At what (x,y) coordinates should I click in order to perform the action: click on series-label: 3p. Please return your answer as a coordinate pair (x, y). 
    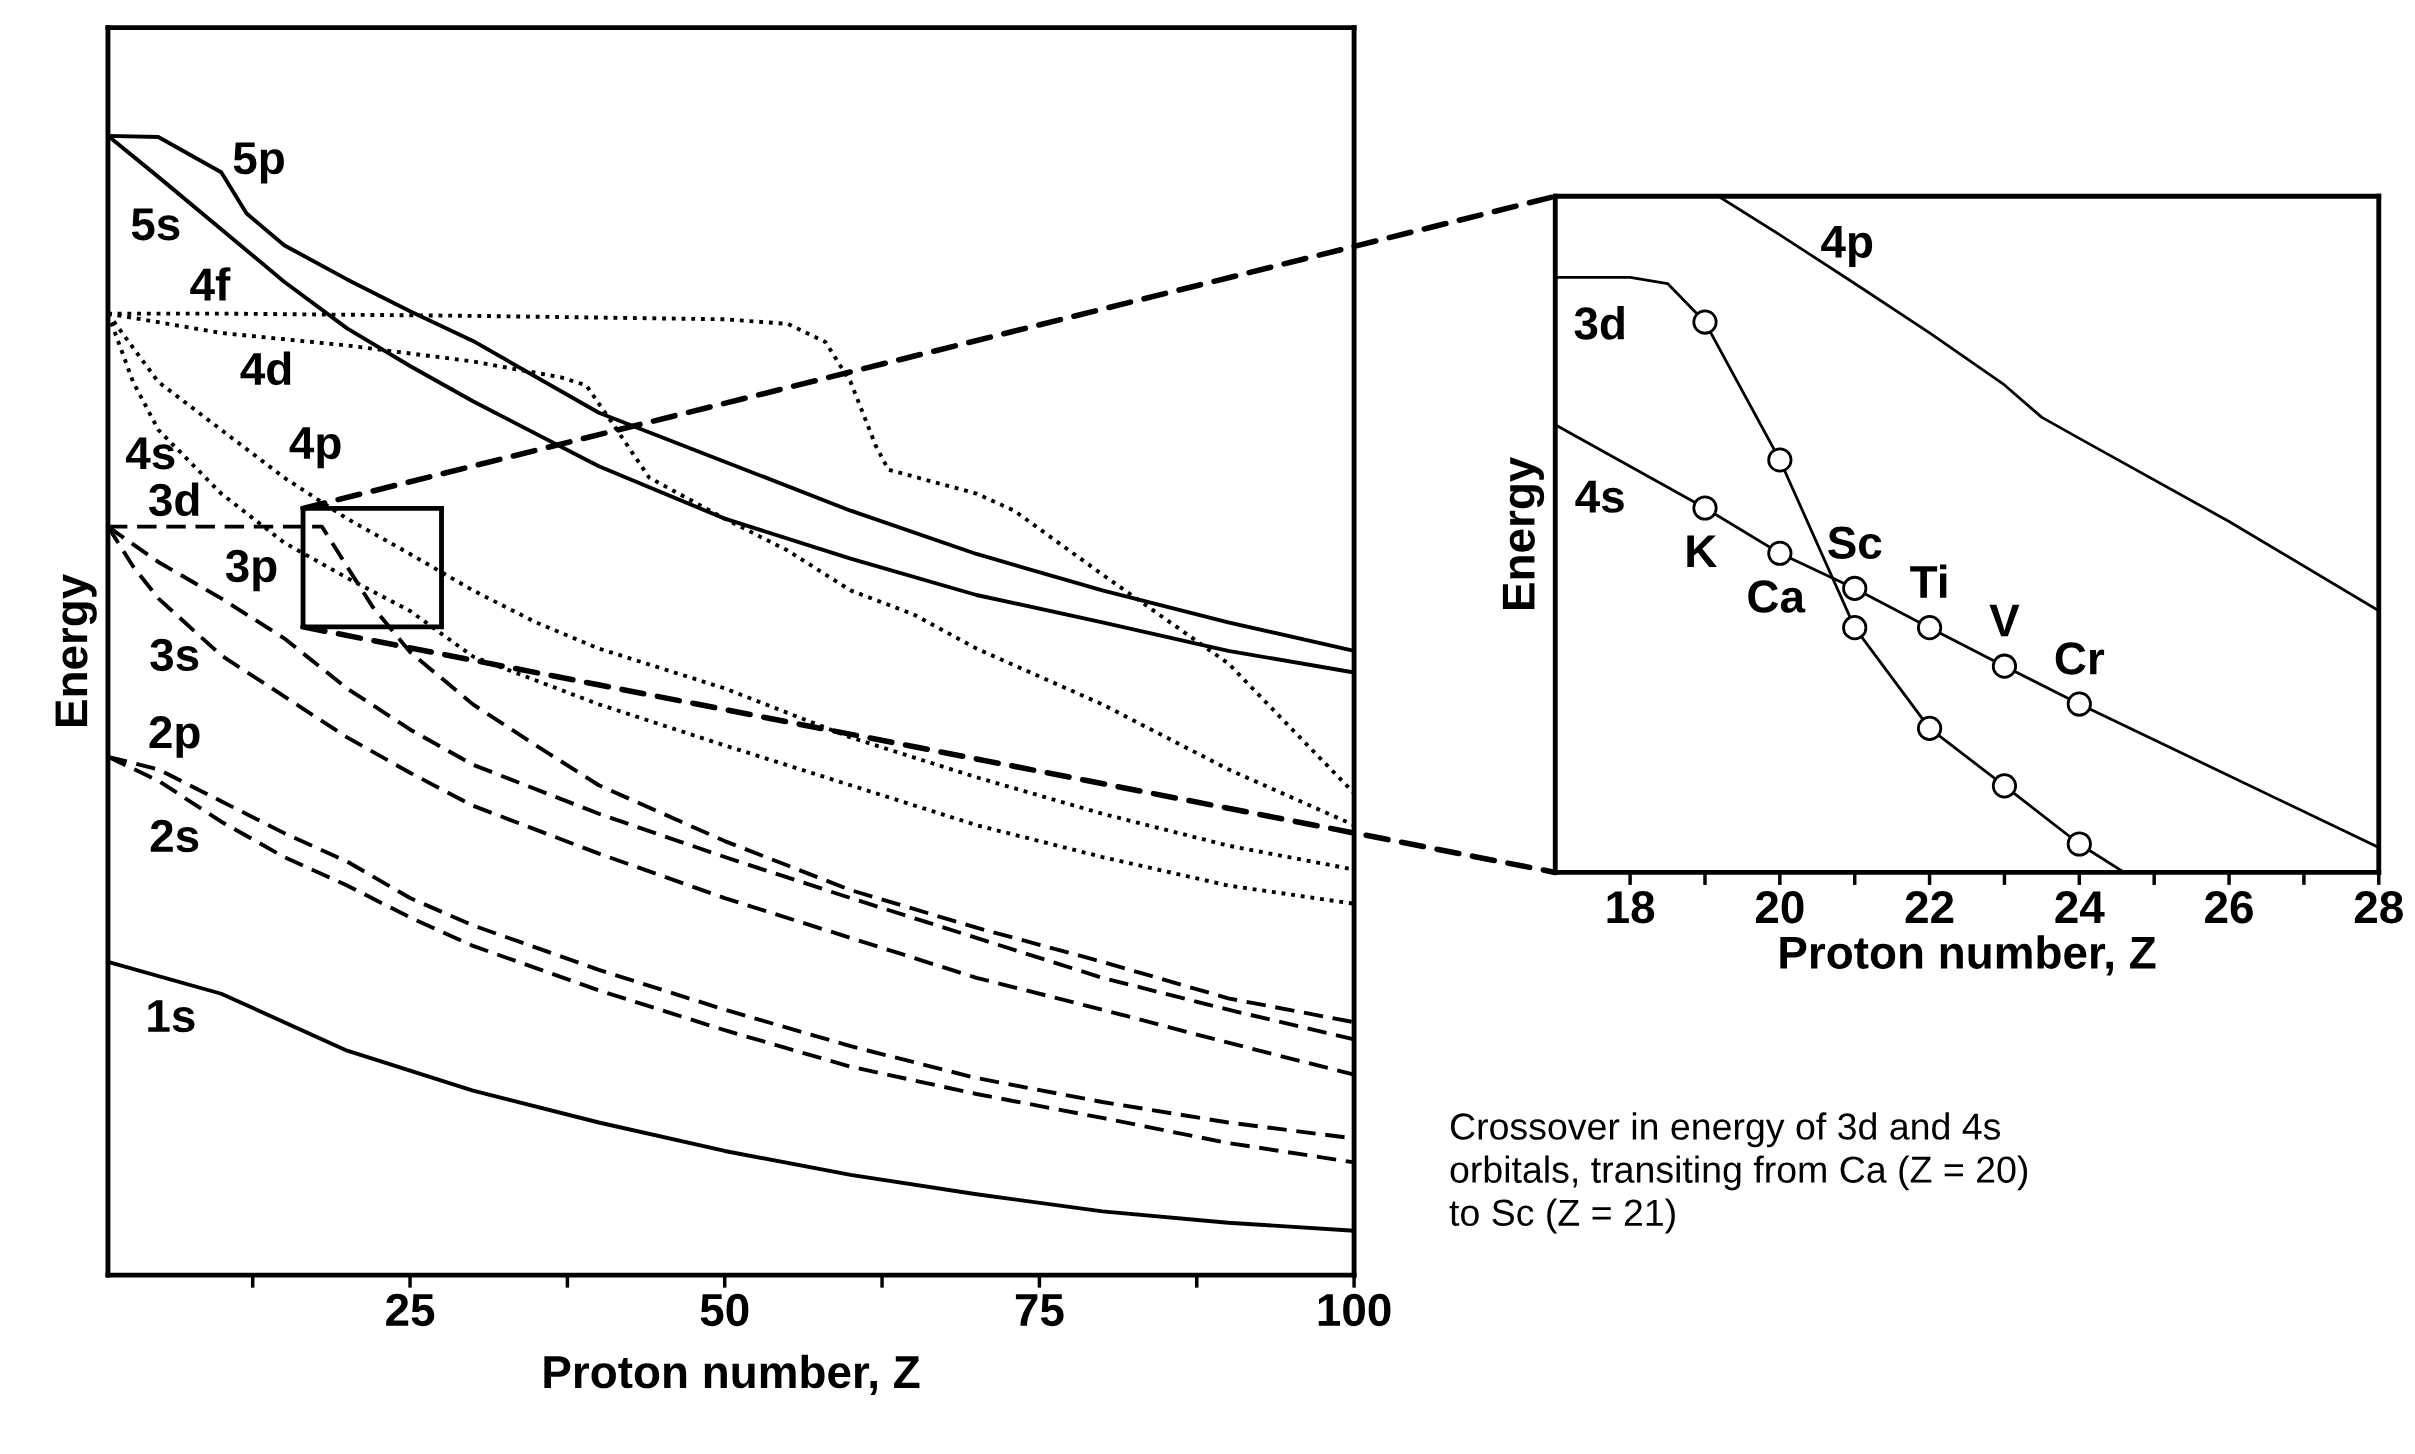
    Looking at the image, I should click on (251, 570).